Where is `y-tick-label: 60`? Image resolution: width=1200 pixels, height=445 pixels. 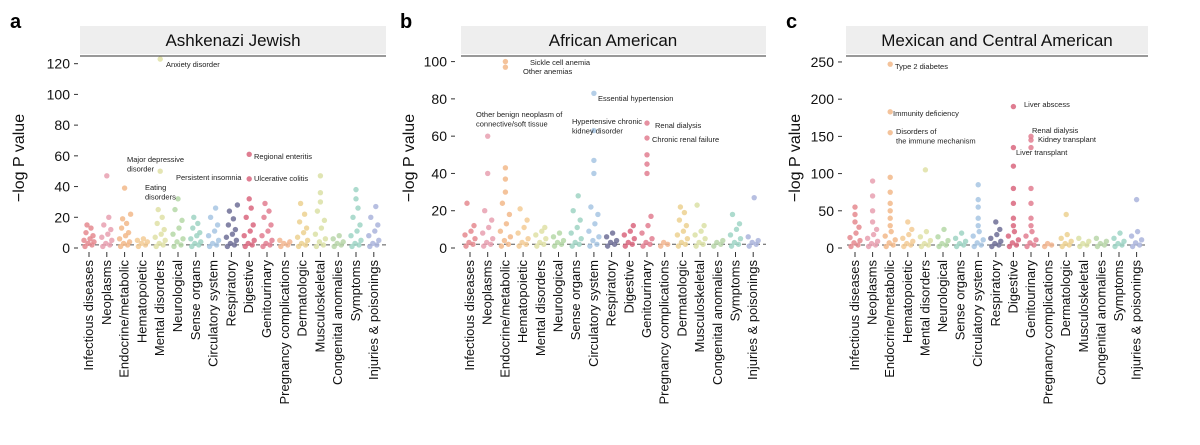
y-tick-label: 60 is located at coordinates (62, 156).